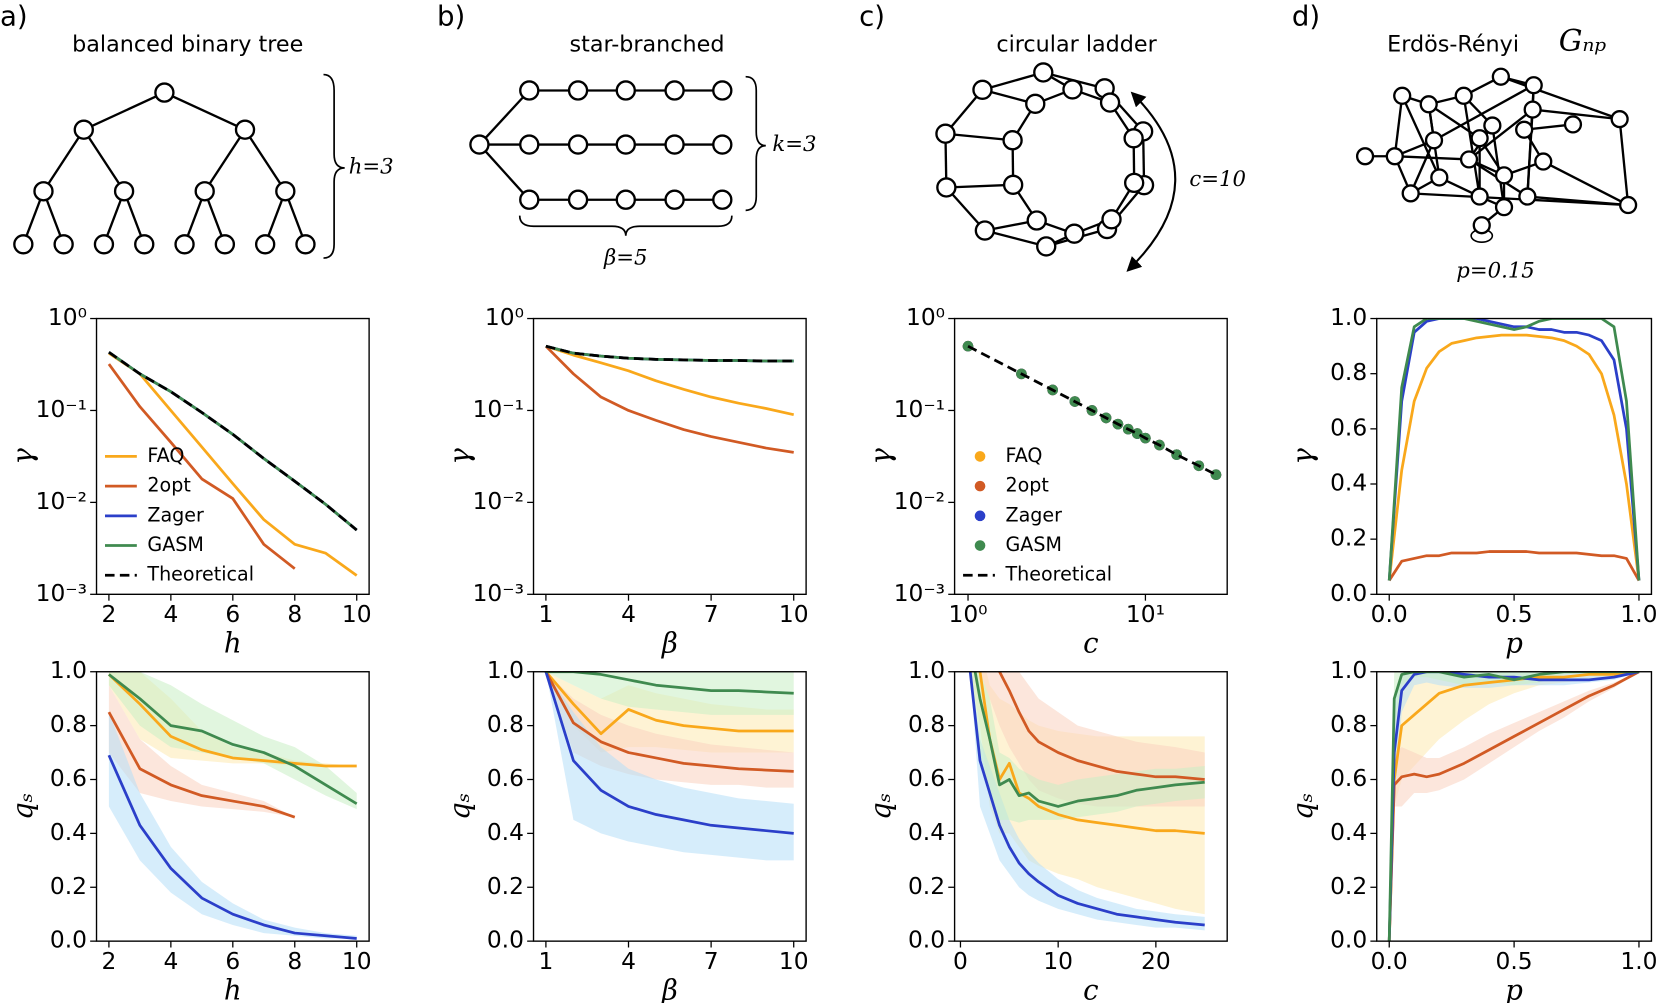 This screenshot has height=1003, width=1661. I want to click on panel-label: a), so click(14, 16).